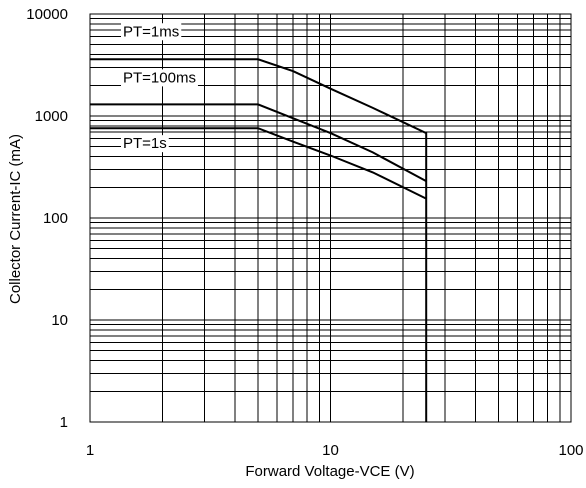  I want to click on series-labels: PT=1ms PT=100ms PT=1s, so click(159, 88).